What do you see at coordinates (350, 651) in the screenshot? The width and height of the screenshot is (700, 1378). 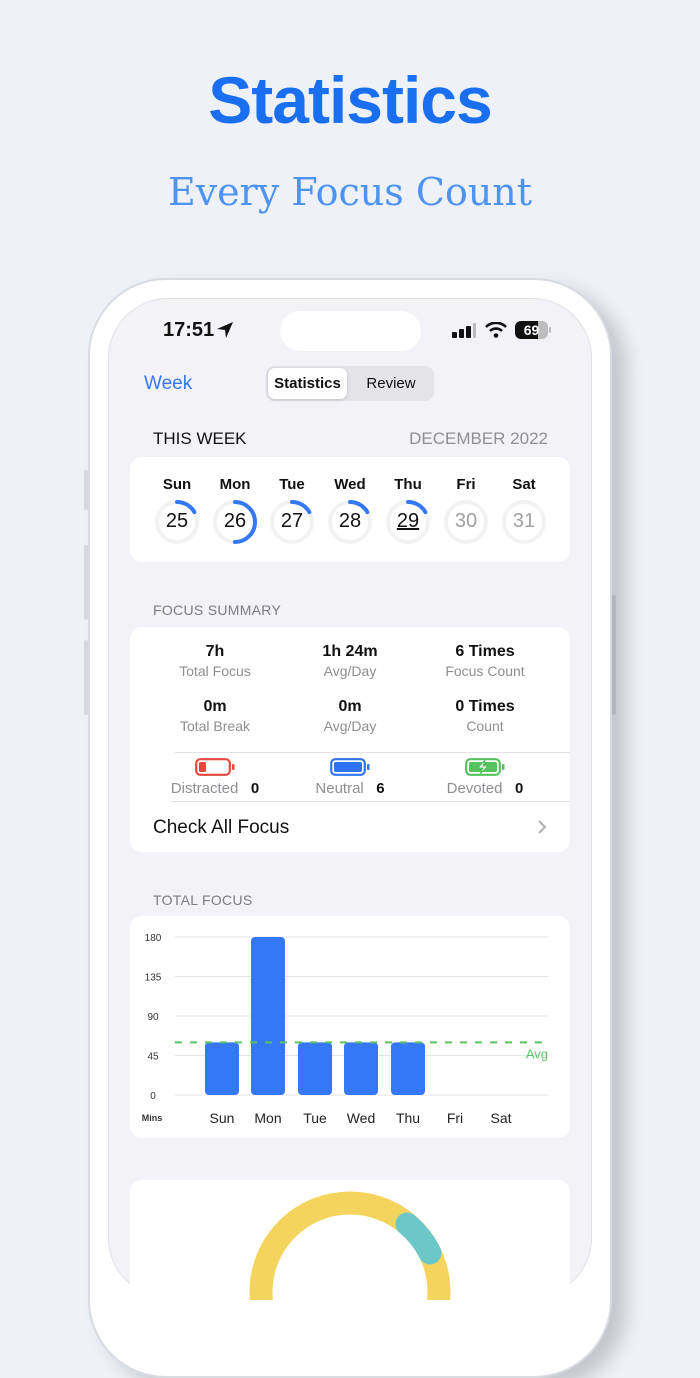 I see `stat-value: 1h 24m` at bounding box center [350, 651].